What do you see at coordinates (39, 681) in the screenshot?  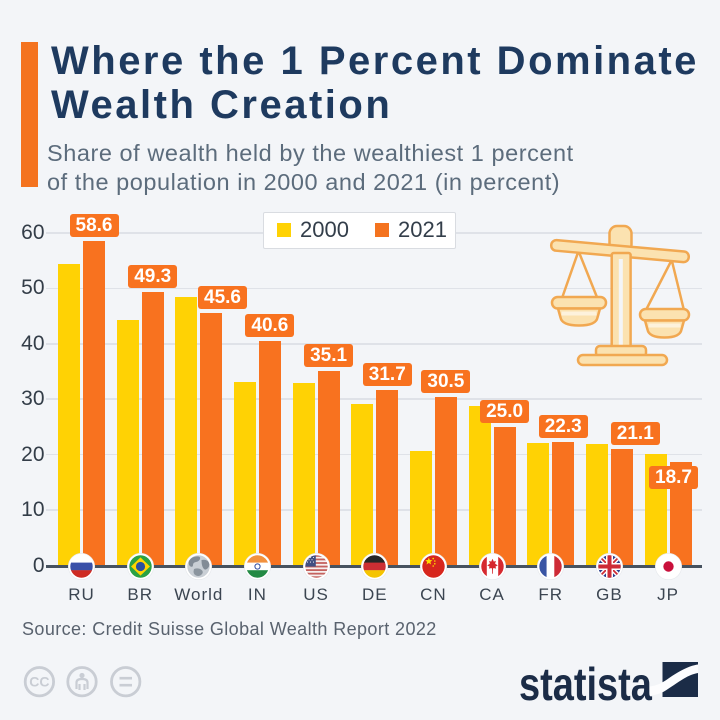 I see `svg-text: CC` at bounding box center [39, 681].